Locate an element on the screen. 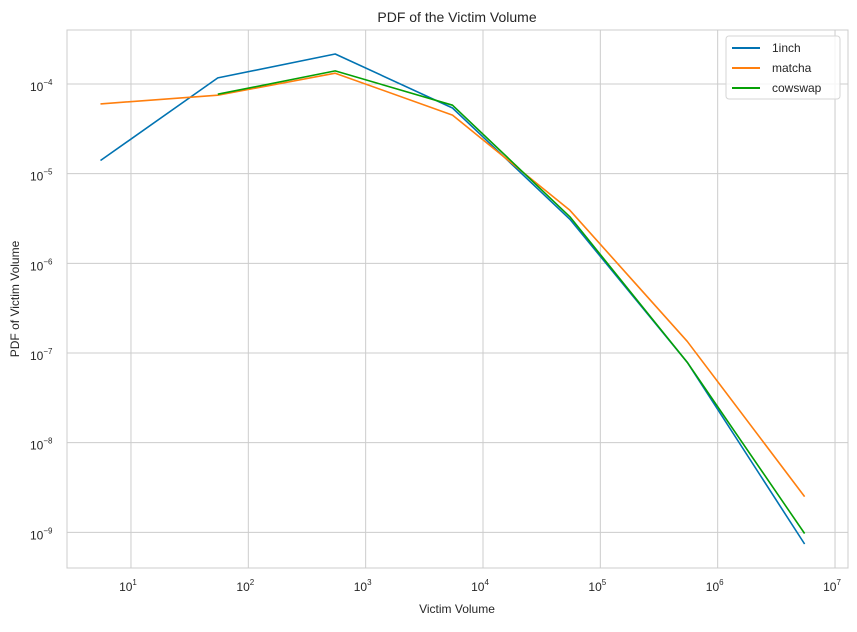 This screenshot has height=632, width=857. x-tick-label: 10⁴ is located at coordinates (480, 586).